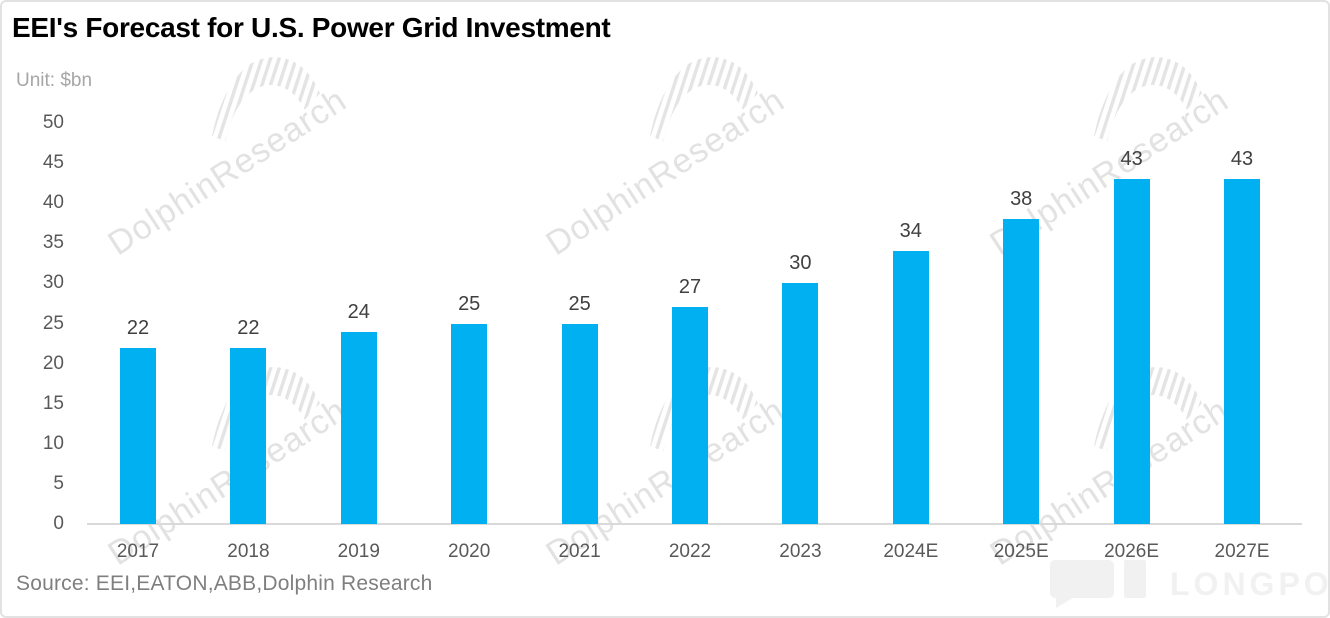 This screenshot has width=1330, height=618. What do you see at coordinates (248, 551) in the screenshot?
I see `x-axis-category-label: 2018` at bounding box center [248, 551].